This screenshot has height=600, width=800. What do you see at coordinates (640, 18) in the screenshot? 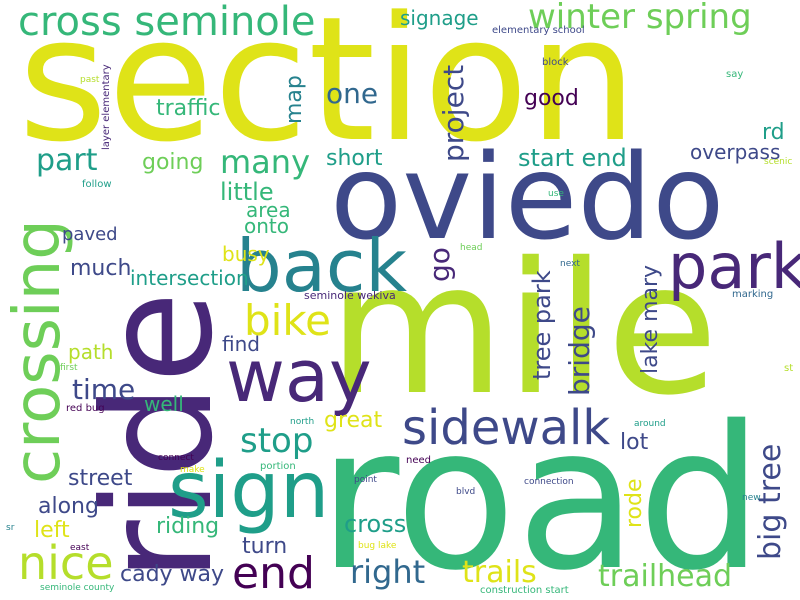
I see `word-winter-spring: winter spring` at bounding box center [640, 18].